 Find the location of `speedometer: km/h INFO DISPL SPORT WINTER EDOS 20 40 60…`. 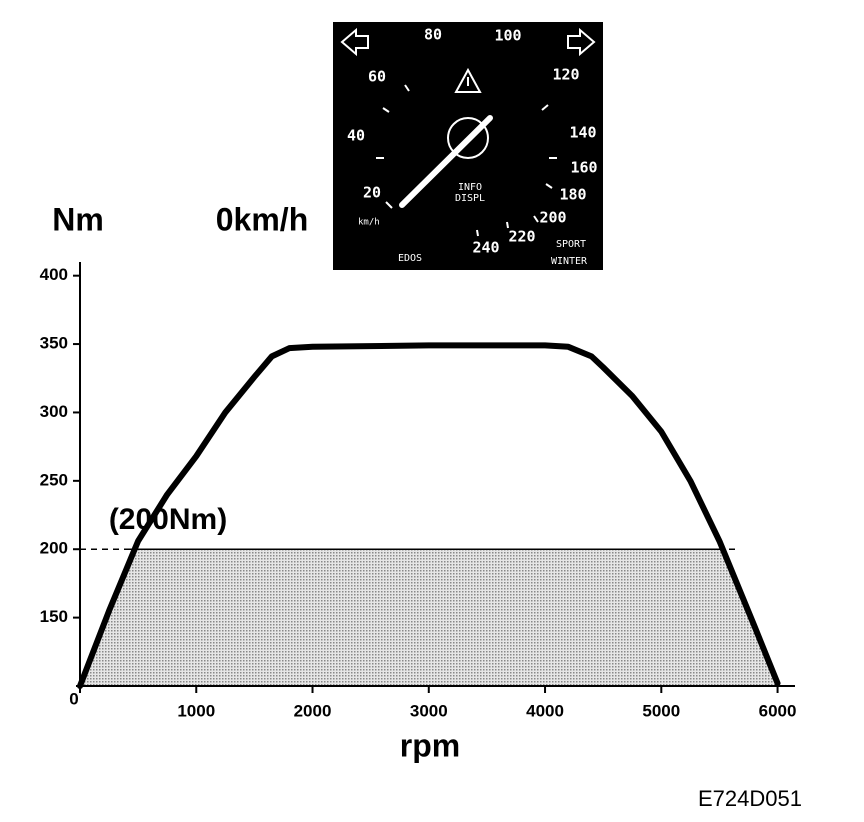

speedometer: km/h INFO DISPL SPORT WINTER EDOS 20 40 60… is located at coordinates (468, 146).